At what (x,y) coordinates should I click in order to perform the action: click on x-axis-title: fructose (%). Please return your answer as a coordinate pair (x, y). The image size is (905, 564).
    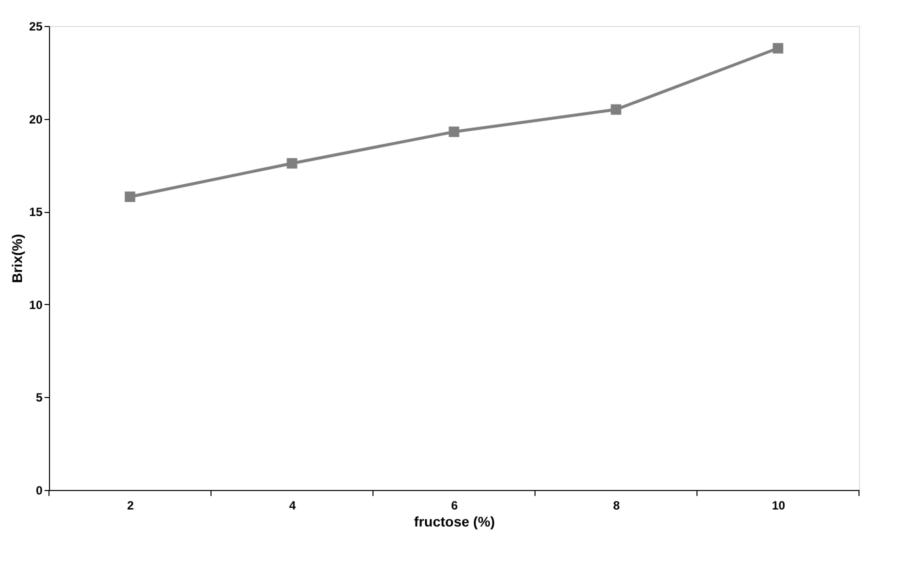
    Looking at the image, I should click on (454, 522).